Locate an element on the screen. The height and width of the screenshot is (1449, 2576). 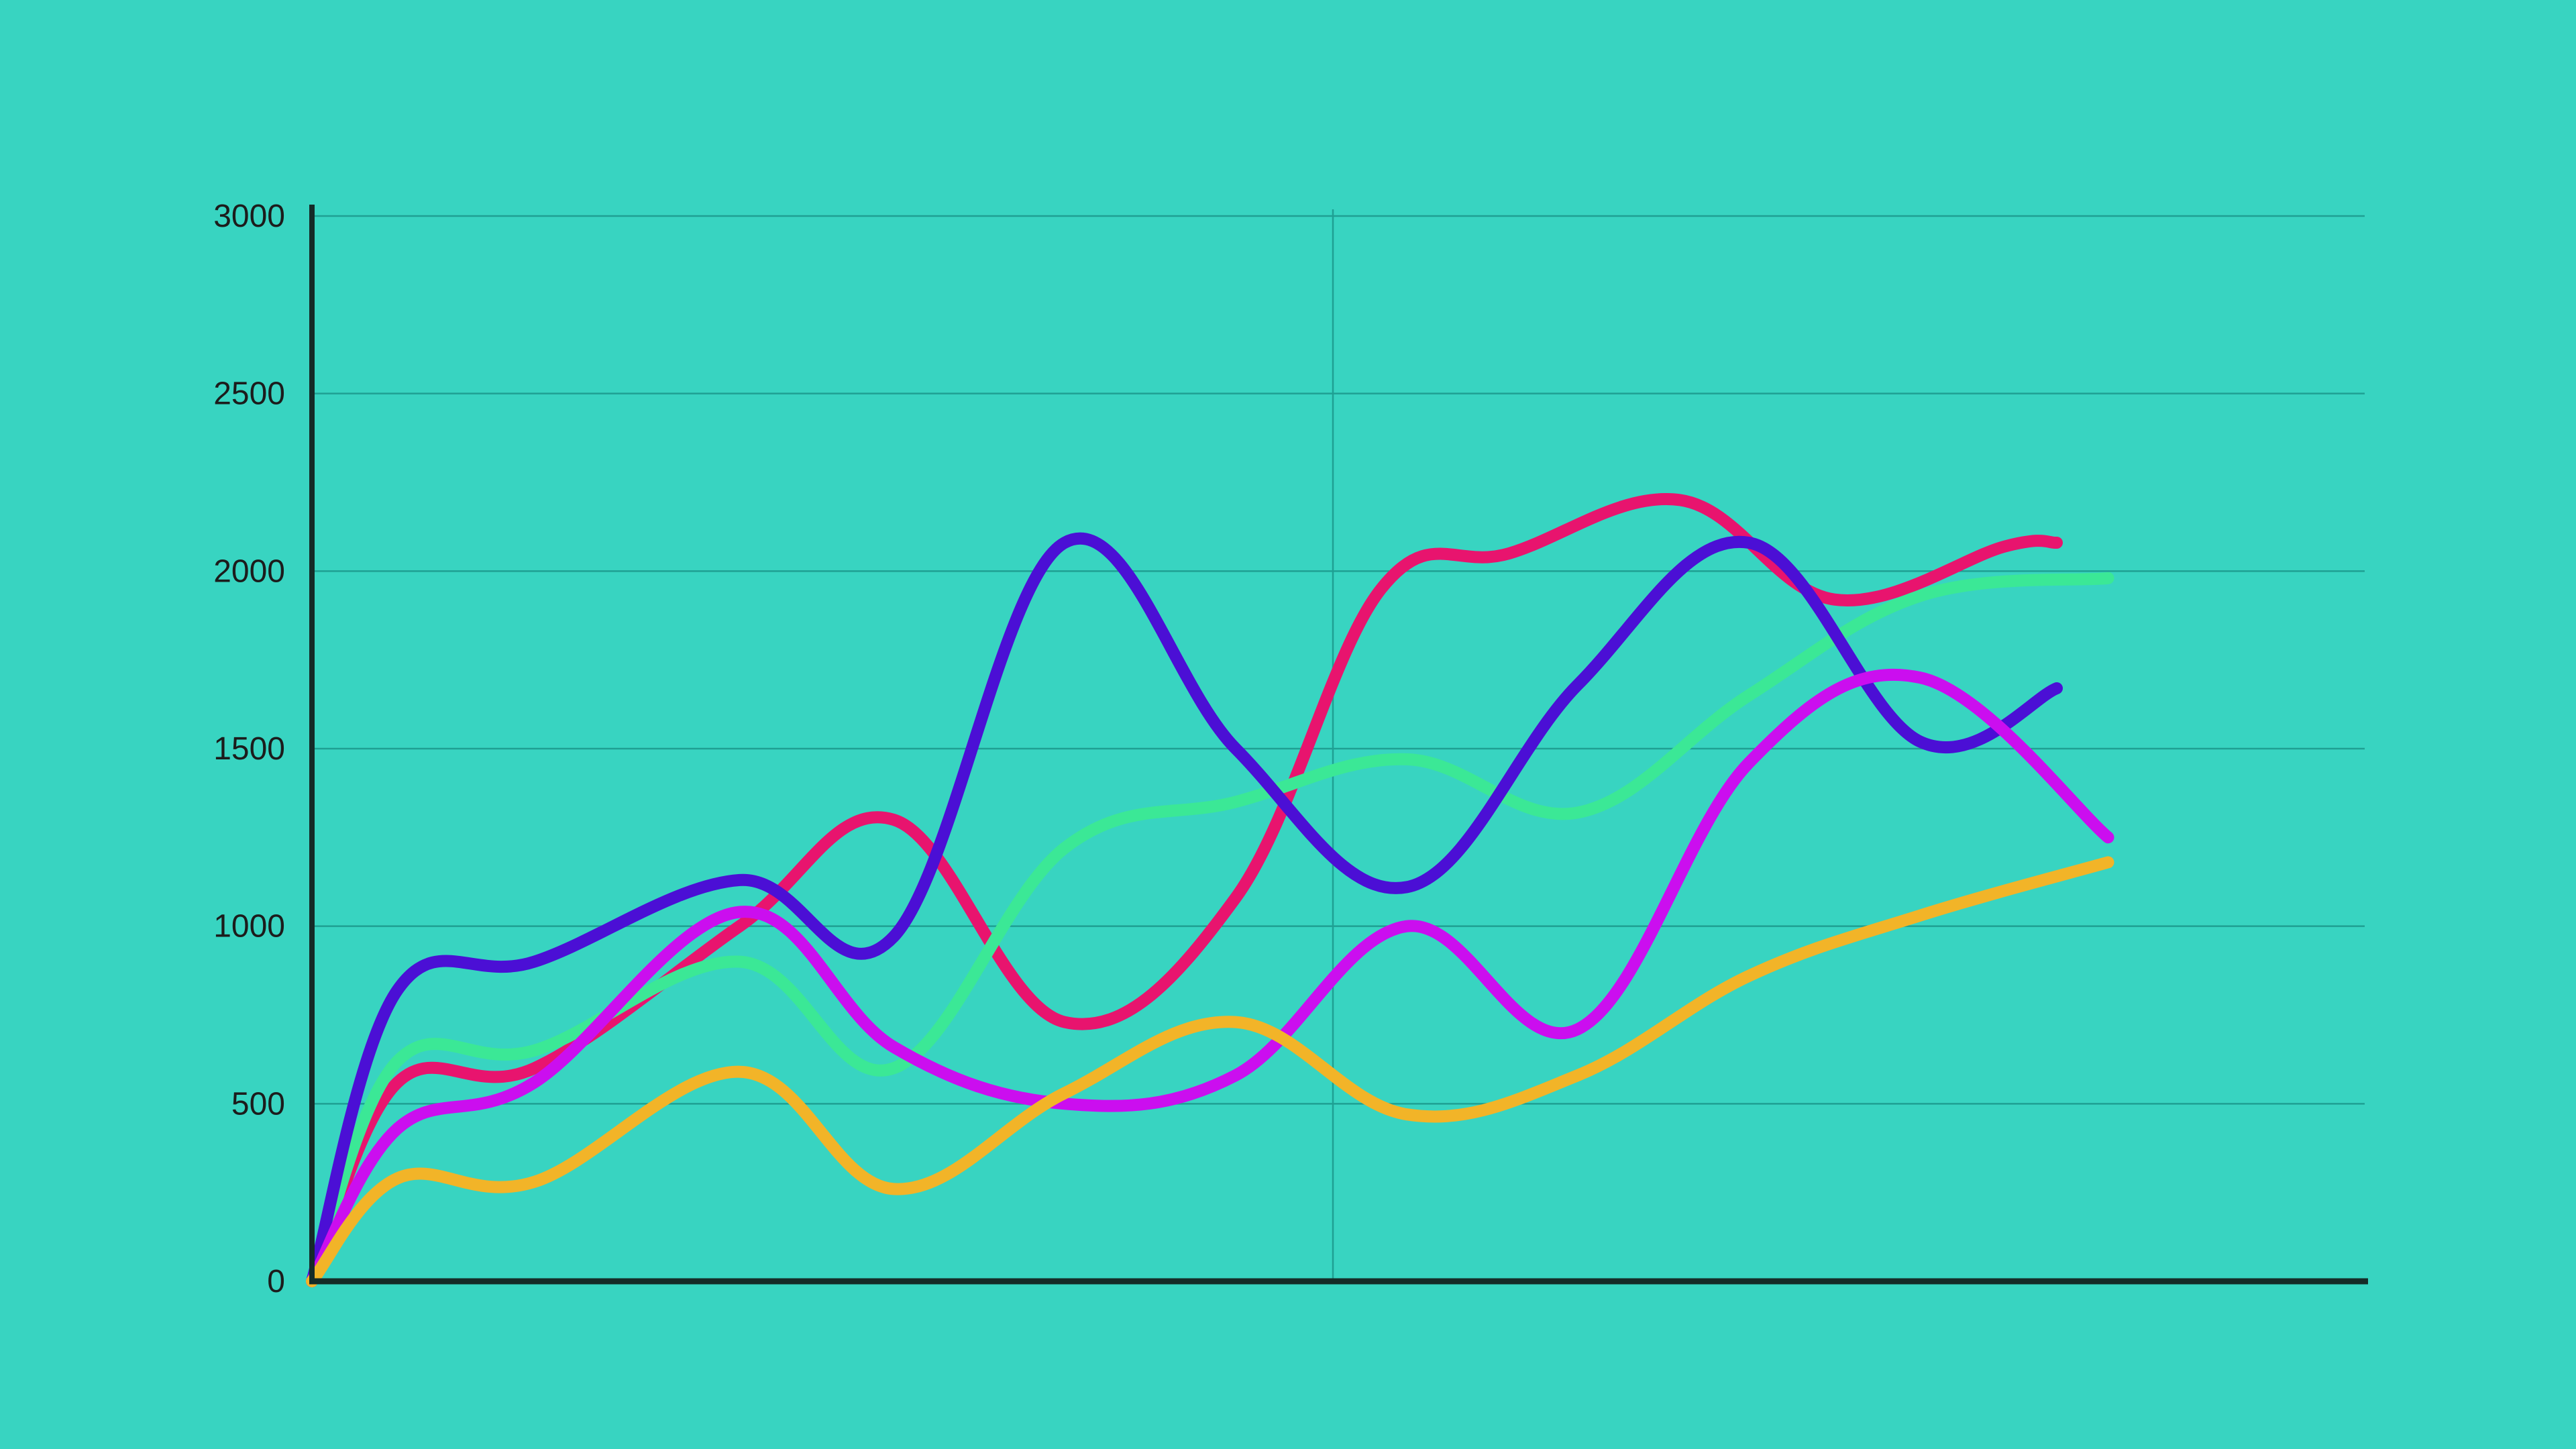
y-tick-label-0: 0 is located at coordinates (276, 1281).